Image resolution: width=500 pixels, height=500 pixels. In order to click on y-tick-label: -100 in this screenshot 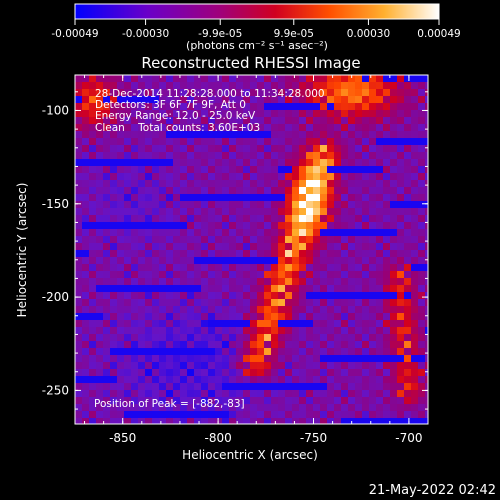, I will do `click(55, 110)`.